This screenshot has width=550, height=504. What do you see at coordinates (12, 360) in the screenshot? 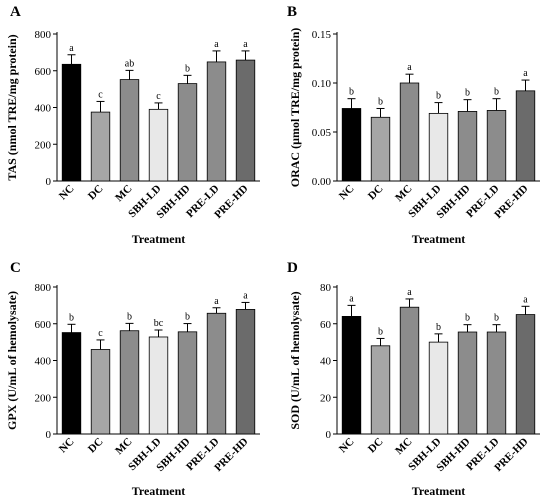
I see `y-axis-title: GPX (U/mL of hemolysate)` at bounding box center [12, 360].